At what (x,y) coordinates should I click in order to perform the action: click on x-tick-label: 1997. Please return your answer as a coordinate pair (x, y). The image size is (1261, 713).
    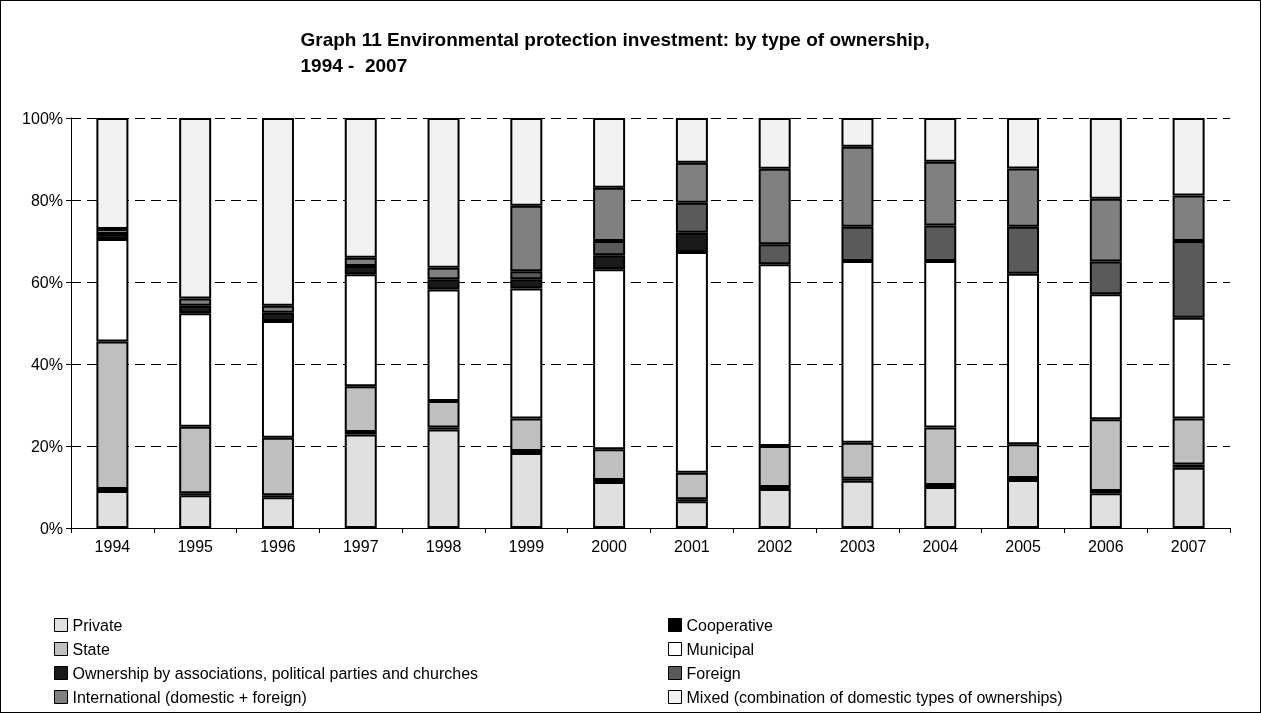
    Looking at the image, I should click on (360, 546).